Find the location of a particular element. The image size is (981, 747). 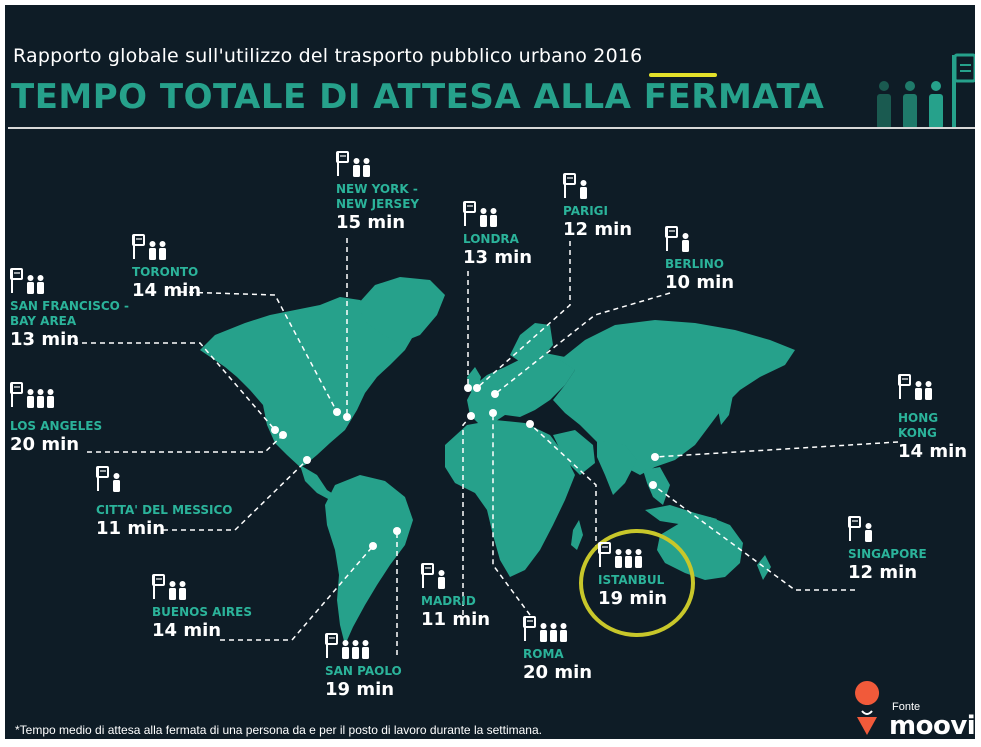

city-roma: ROMA 20 min is located at coordinates (557, 649).